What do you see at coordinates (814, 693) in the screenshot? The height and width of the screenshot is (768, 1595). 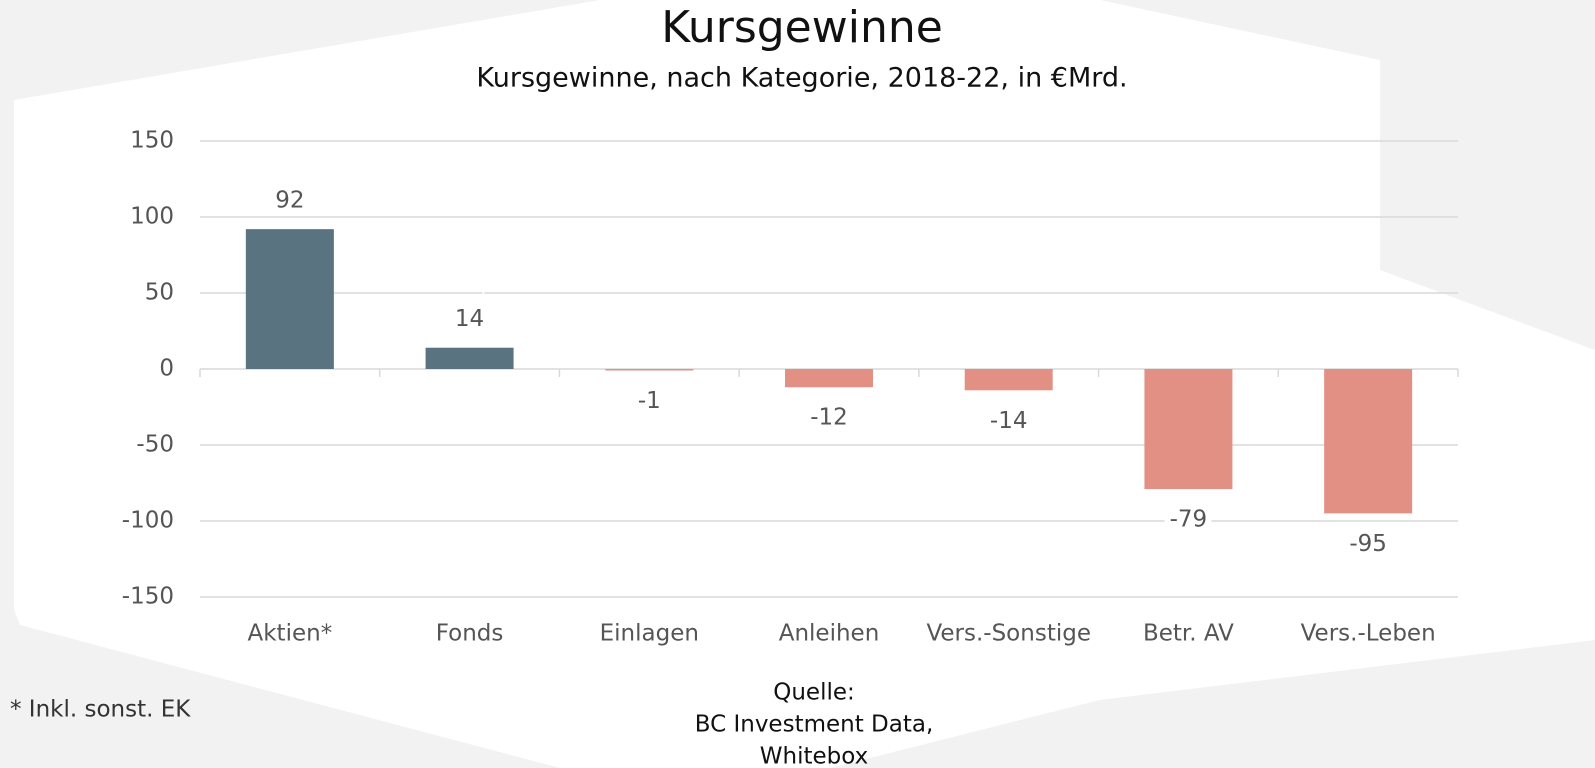 I see `source: Quelle:` at bounding box center [814, 693].